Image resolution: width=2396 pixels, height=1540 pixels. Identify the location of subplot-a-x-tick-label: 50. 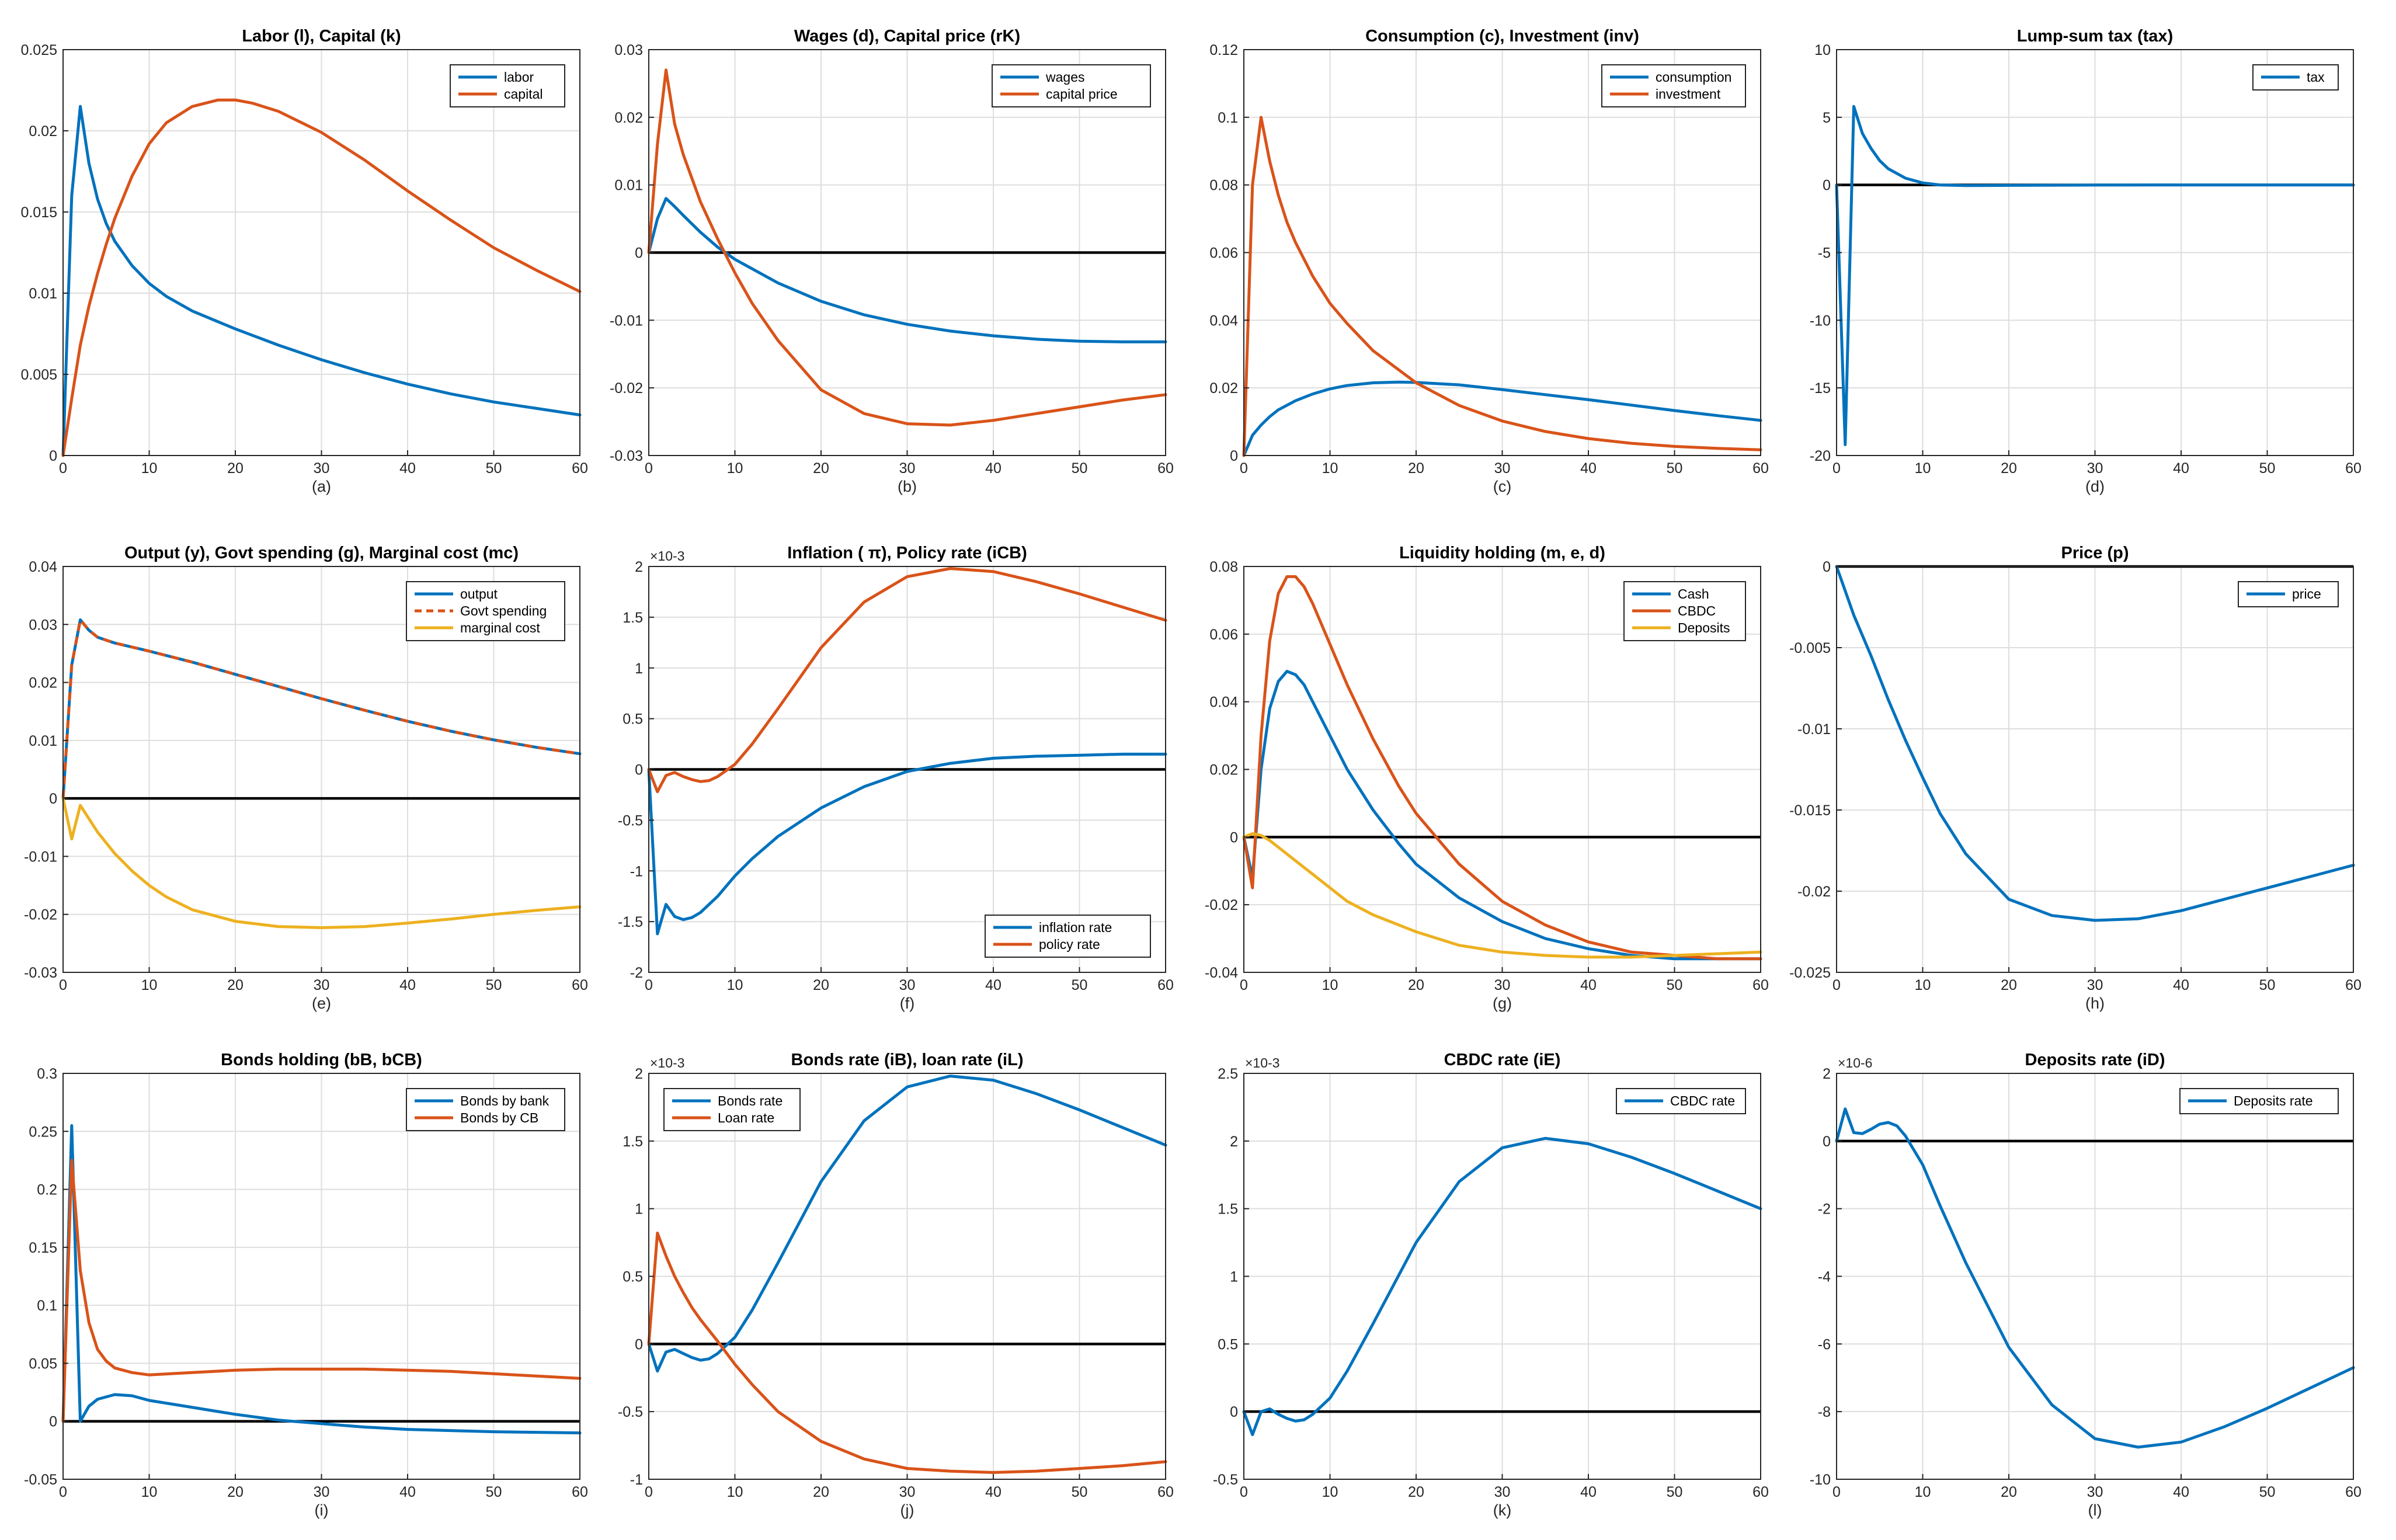
(494, 468).